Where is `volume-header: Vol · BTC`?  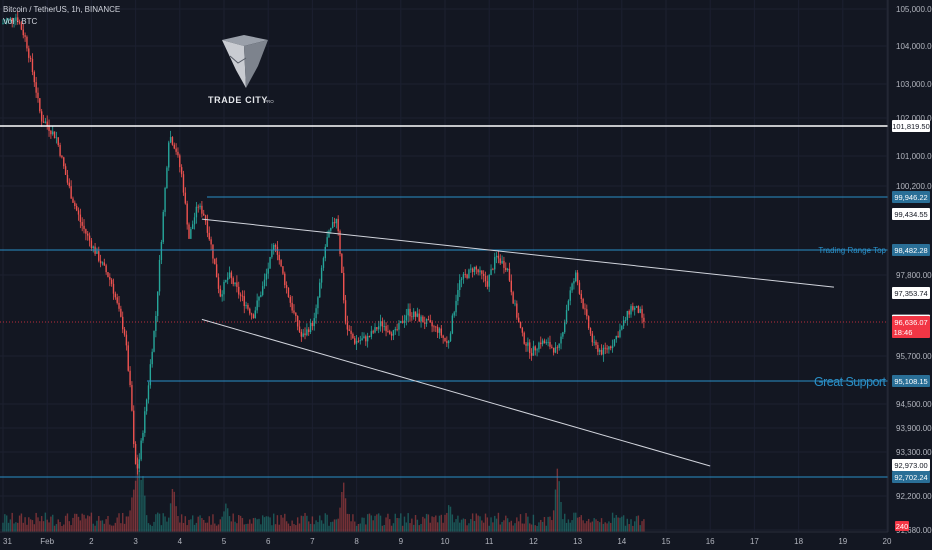
volume-header: Vol · BTC is located at coordinates (20, 21).